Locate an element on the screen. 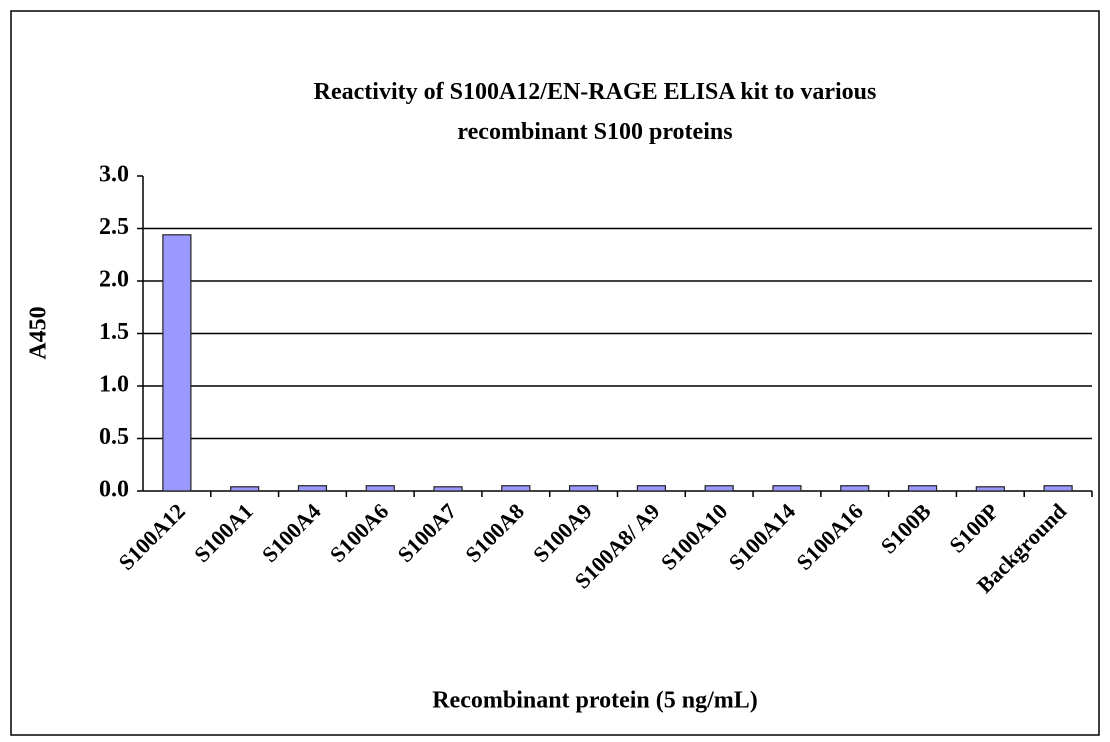 This screenshot has height=742, width=1110. x-axis-title: Recombinant protein (5 ng/mL) is located at coordinates (595, 701).